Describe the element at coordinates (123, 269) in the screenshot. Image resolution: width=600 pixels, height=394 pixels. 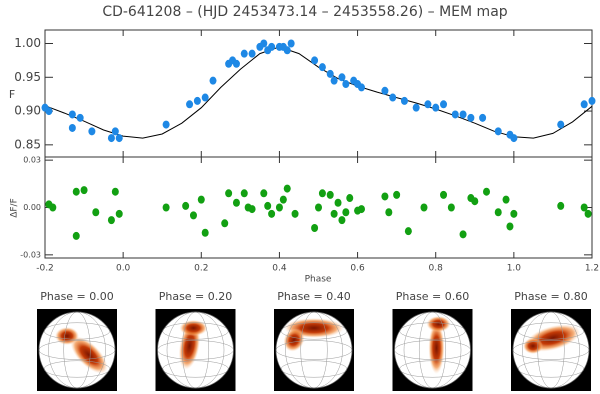
I see `x-tick-label: 0.0` at that location.